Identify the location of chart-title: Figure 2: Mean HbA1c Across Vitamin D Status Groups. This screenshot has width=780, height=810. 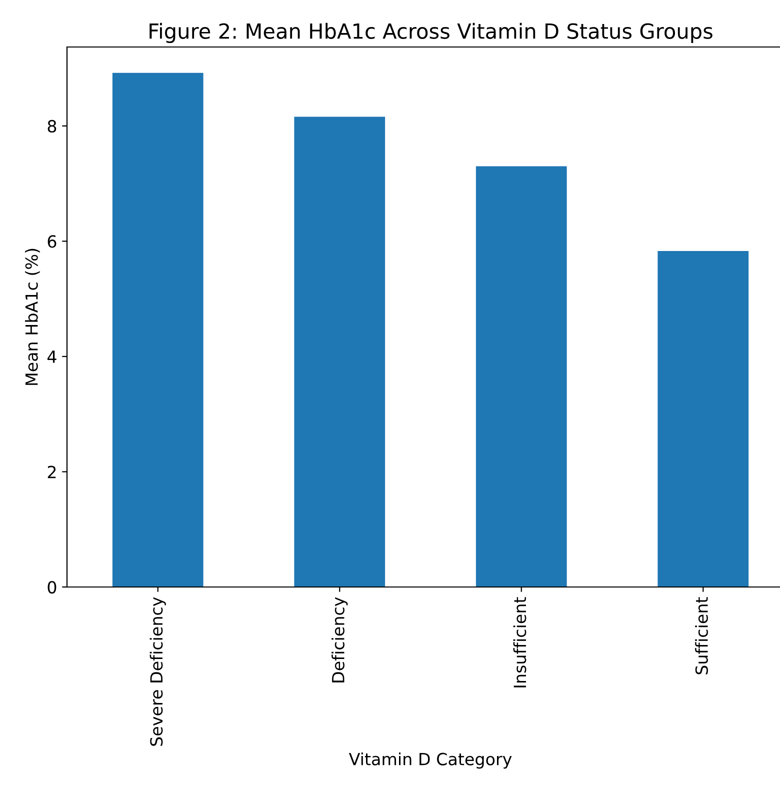
(431, 32).